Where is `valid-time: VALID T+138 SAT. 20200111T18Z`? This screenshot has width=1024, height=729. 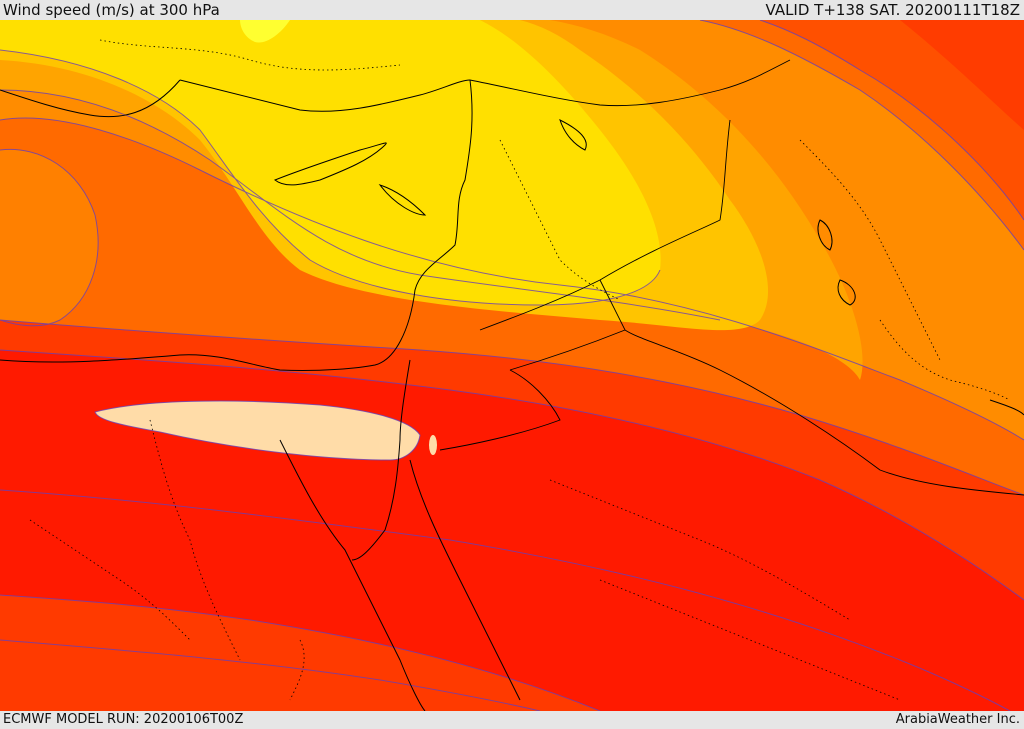 valid-time: VALID T+138 SAT. 20200111T18Z is located at coordinates (892, 10).